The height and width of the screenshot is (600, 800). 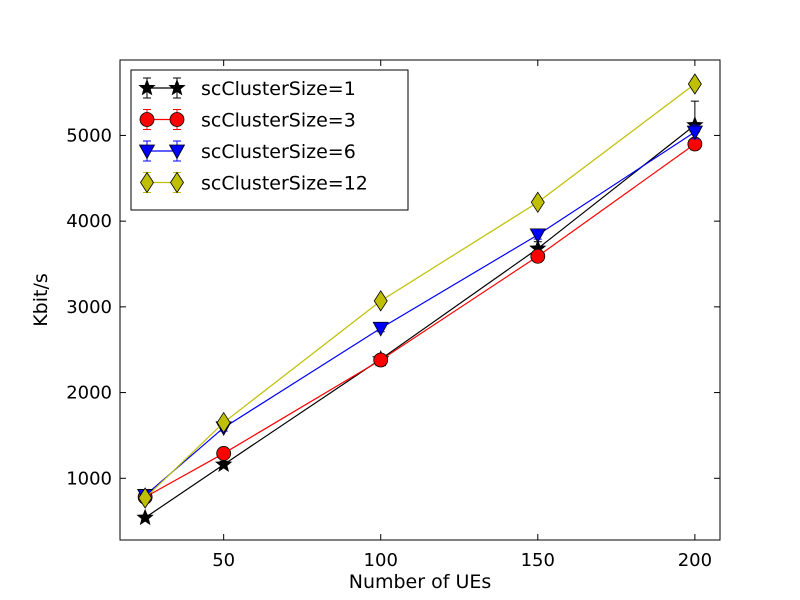 I want to click on legend-item: scClusterSize=3, so click(x=247, y=120).